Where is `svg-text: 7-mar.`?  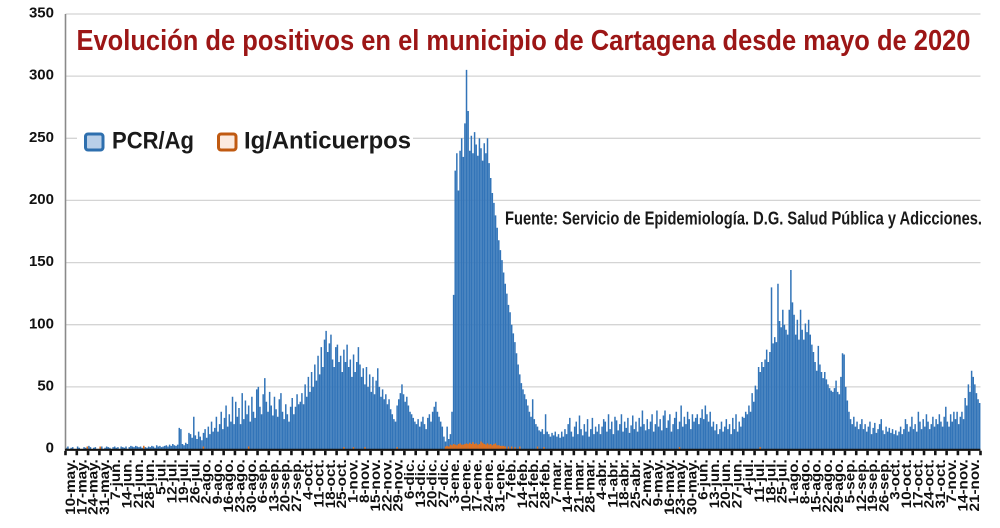
svg-text: 7-mar. is located at coordinates (556, 481).